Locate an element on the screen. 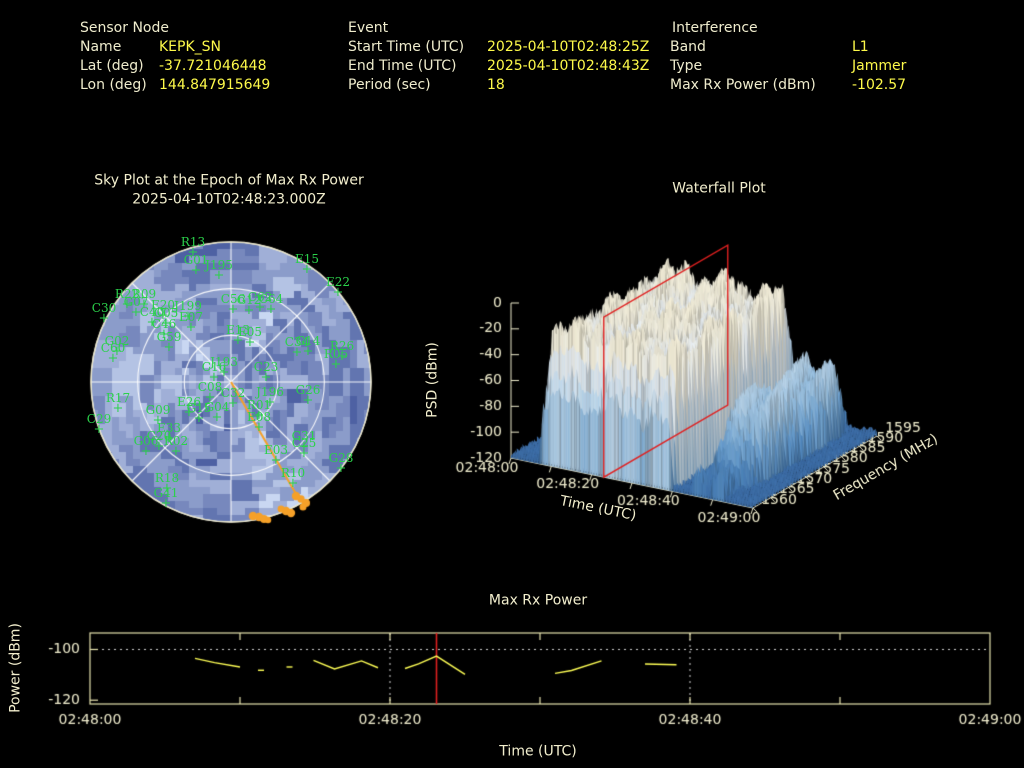 The width and height of the screenshot is (1024, 768). satellite-marker-G02: + is located at coordinates (117, 351).